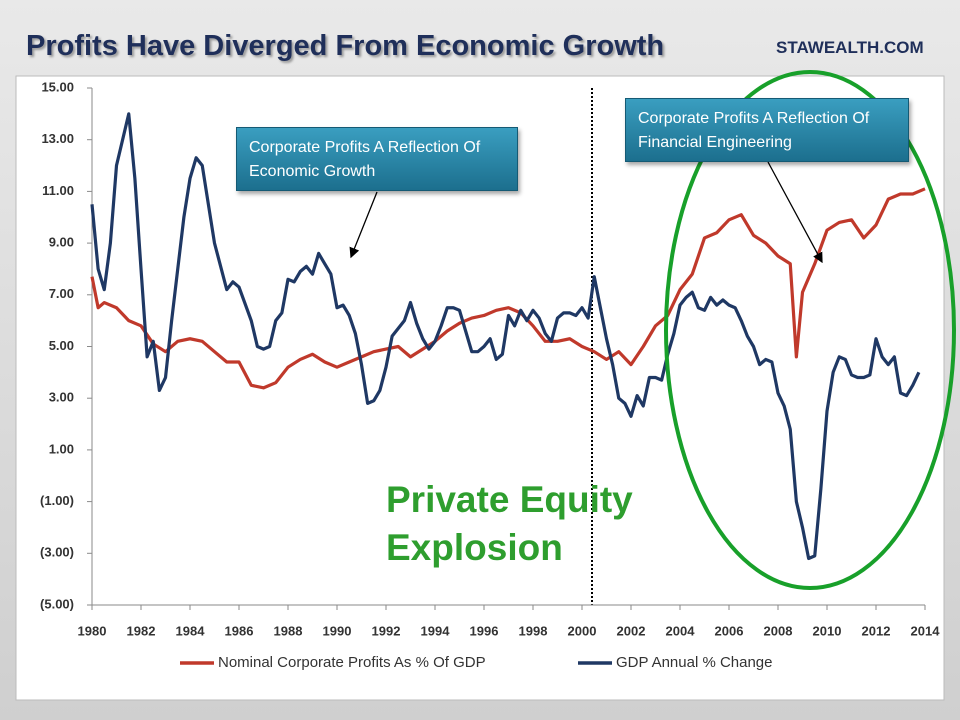 The image size is (960, 720). What do you see at coordinates (57, 603) in the screenshot?
I see `y-tick-label: (5.00)` at bounding box center [57, 603].